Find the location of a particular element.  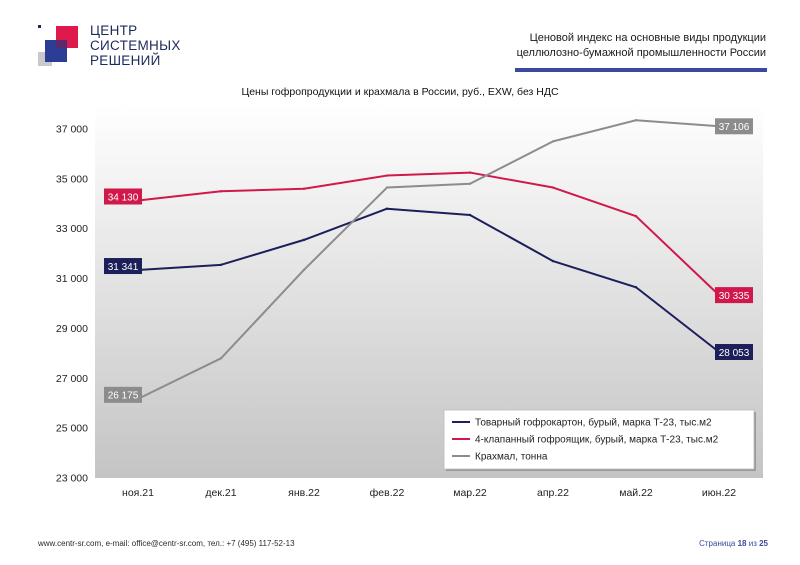

x-tick-label: ноя.21 is located at coordinates (138, 493).